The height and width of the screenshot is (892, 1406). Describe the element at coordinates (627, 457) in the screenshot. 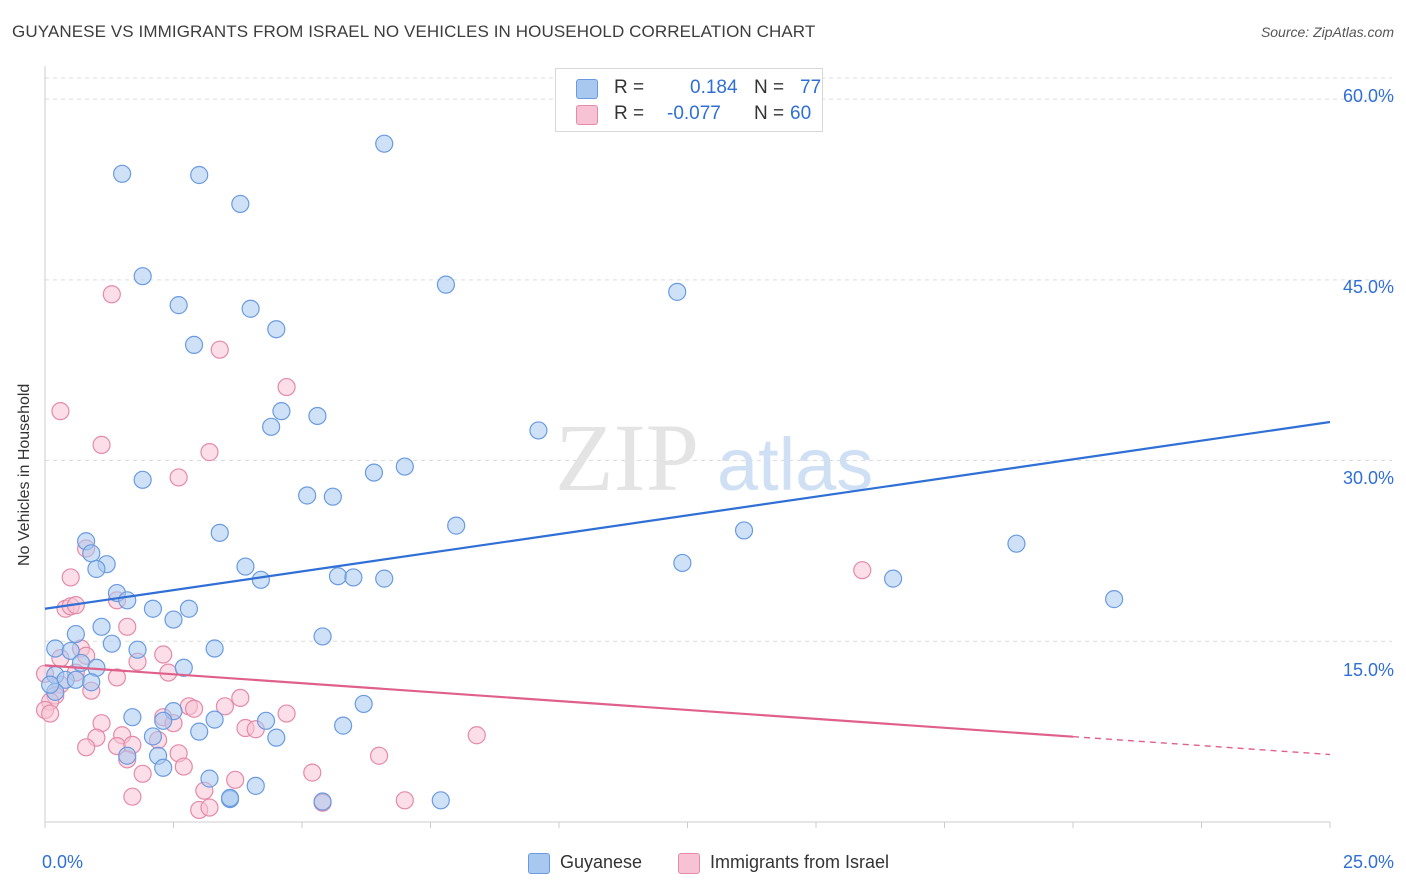

I see `watermark-zip: ZIP` at that location.